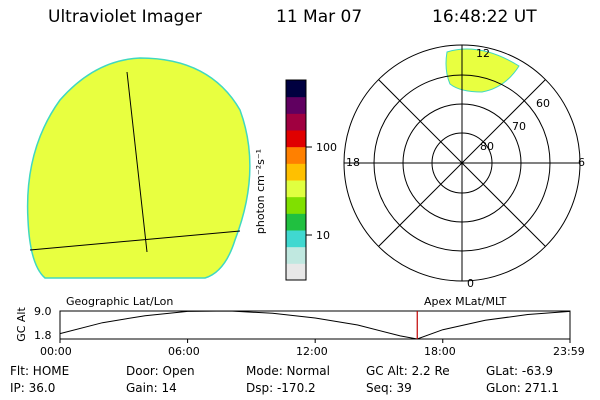 Image resolution: width=600 pixels, height=400 pixels. I want to click on geographic-label: Geographic Lat/Lon, so click(120, 301).